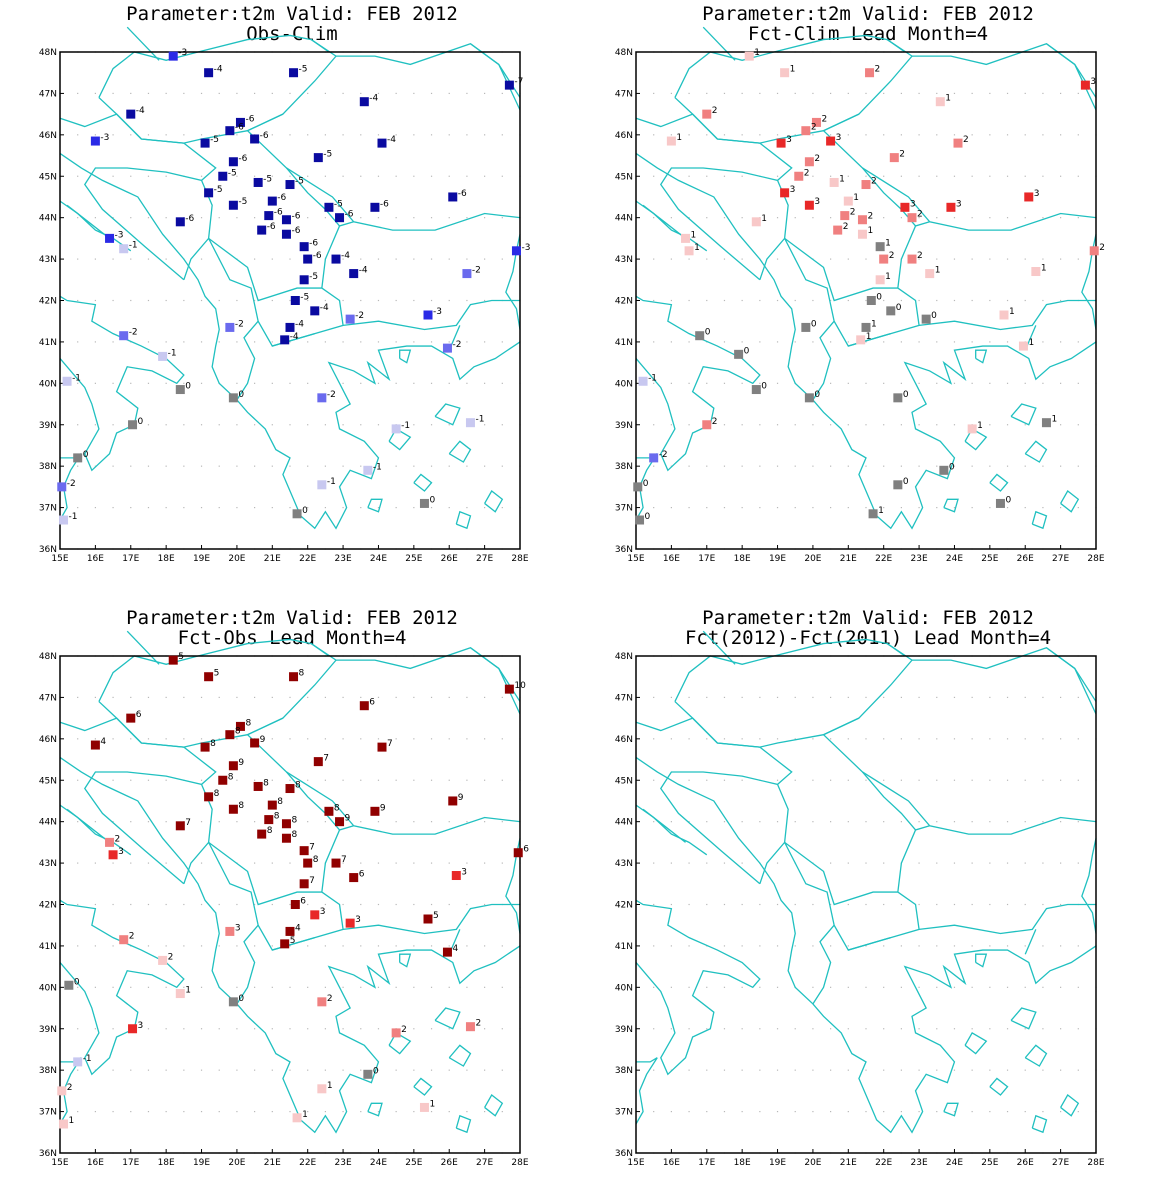 The image size is (1160, 1200). What do you see at coordinates (624, 1154) in the screenshot?
I see `lat-tick-label: 36N` at bounding box center [624, 1154].